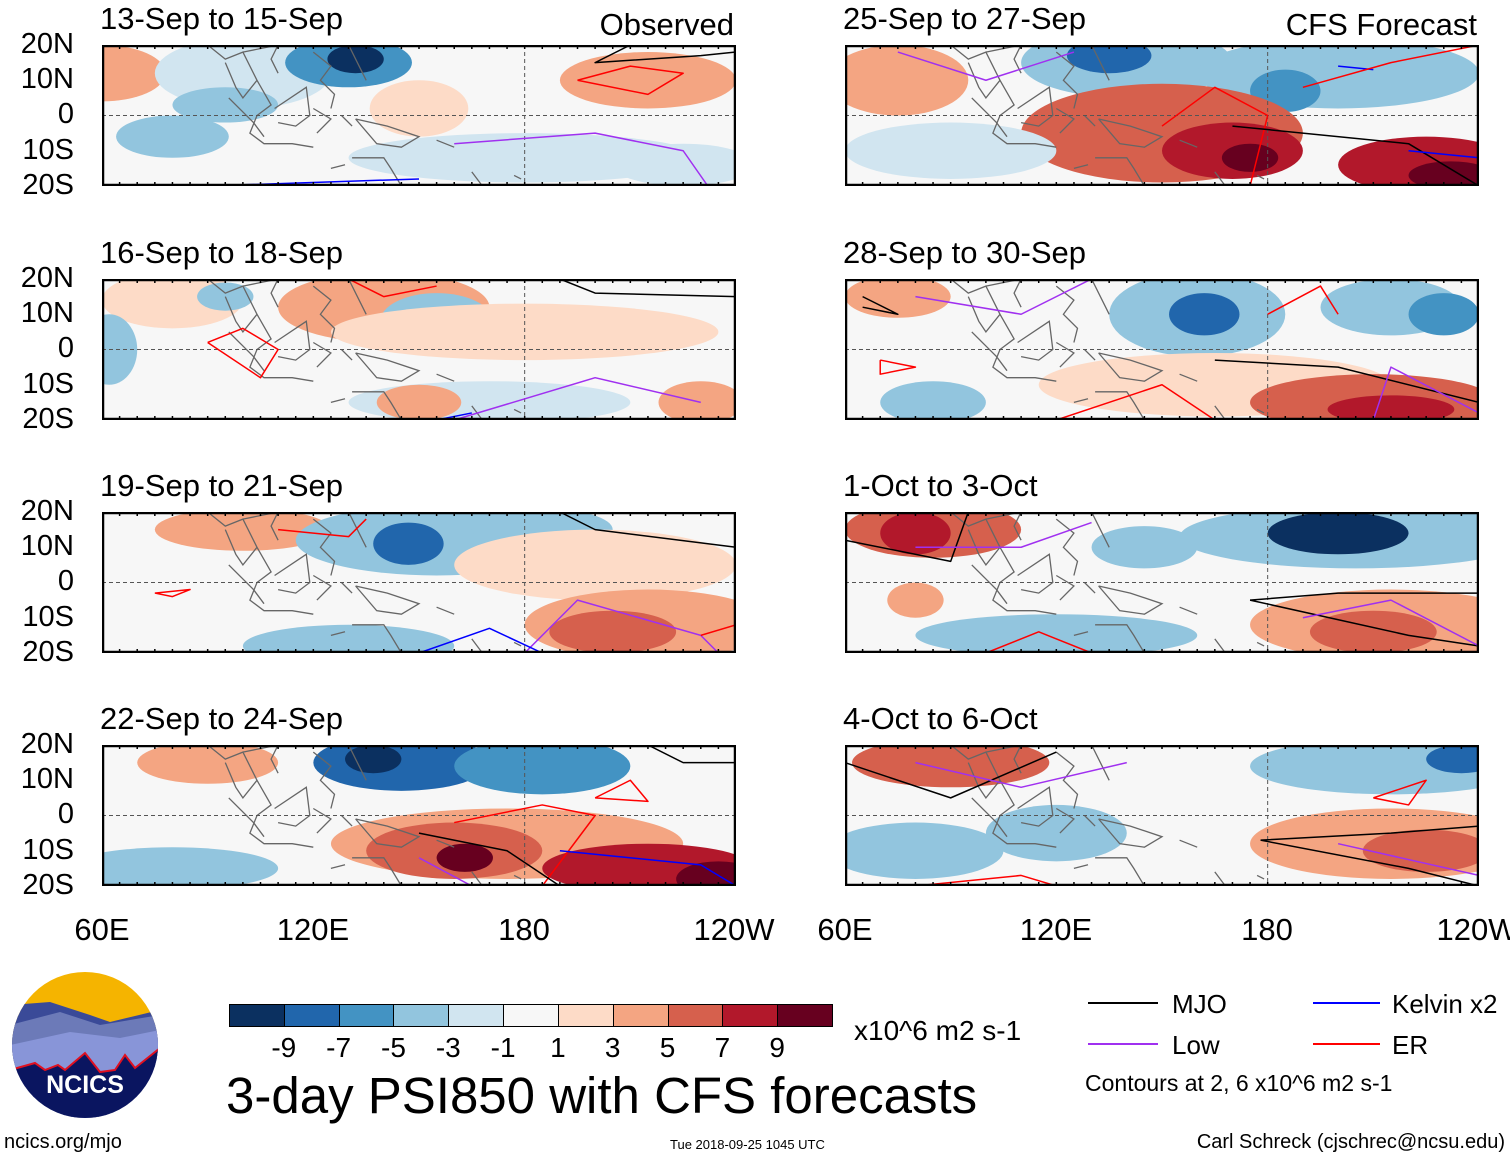  I want to click on colorbar-tick-label: -5, so click(393, 1047).